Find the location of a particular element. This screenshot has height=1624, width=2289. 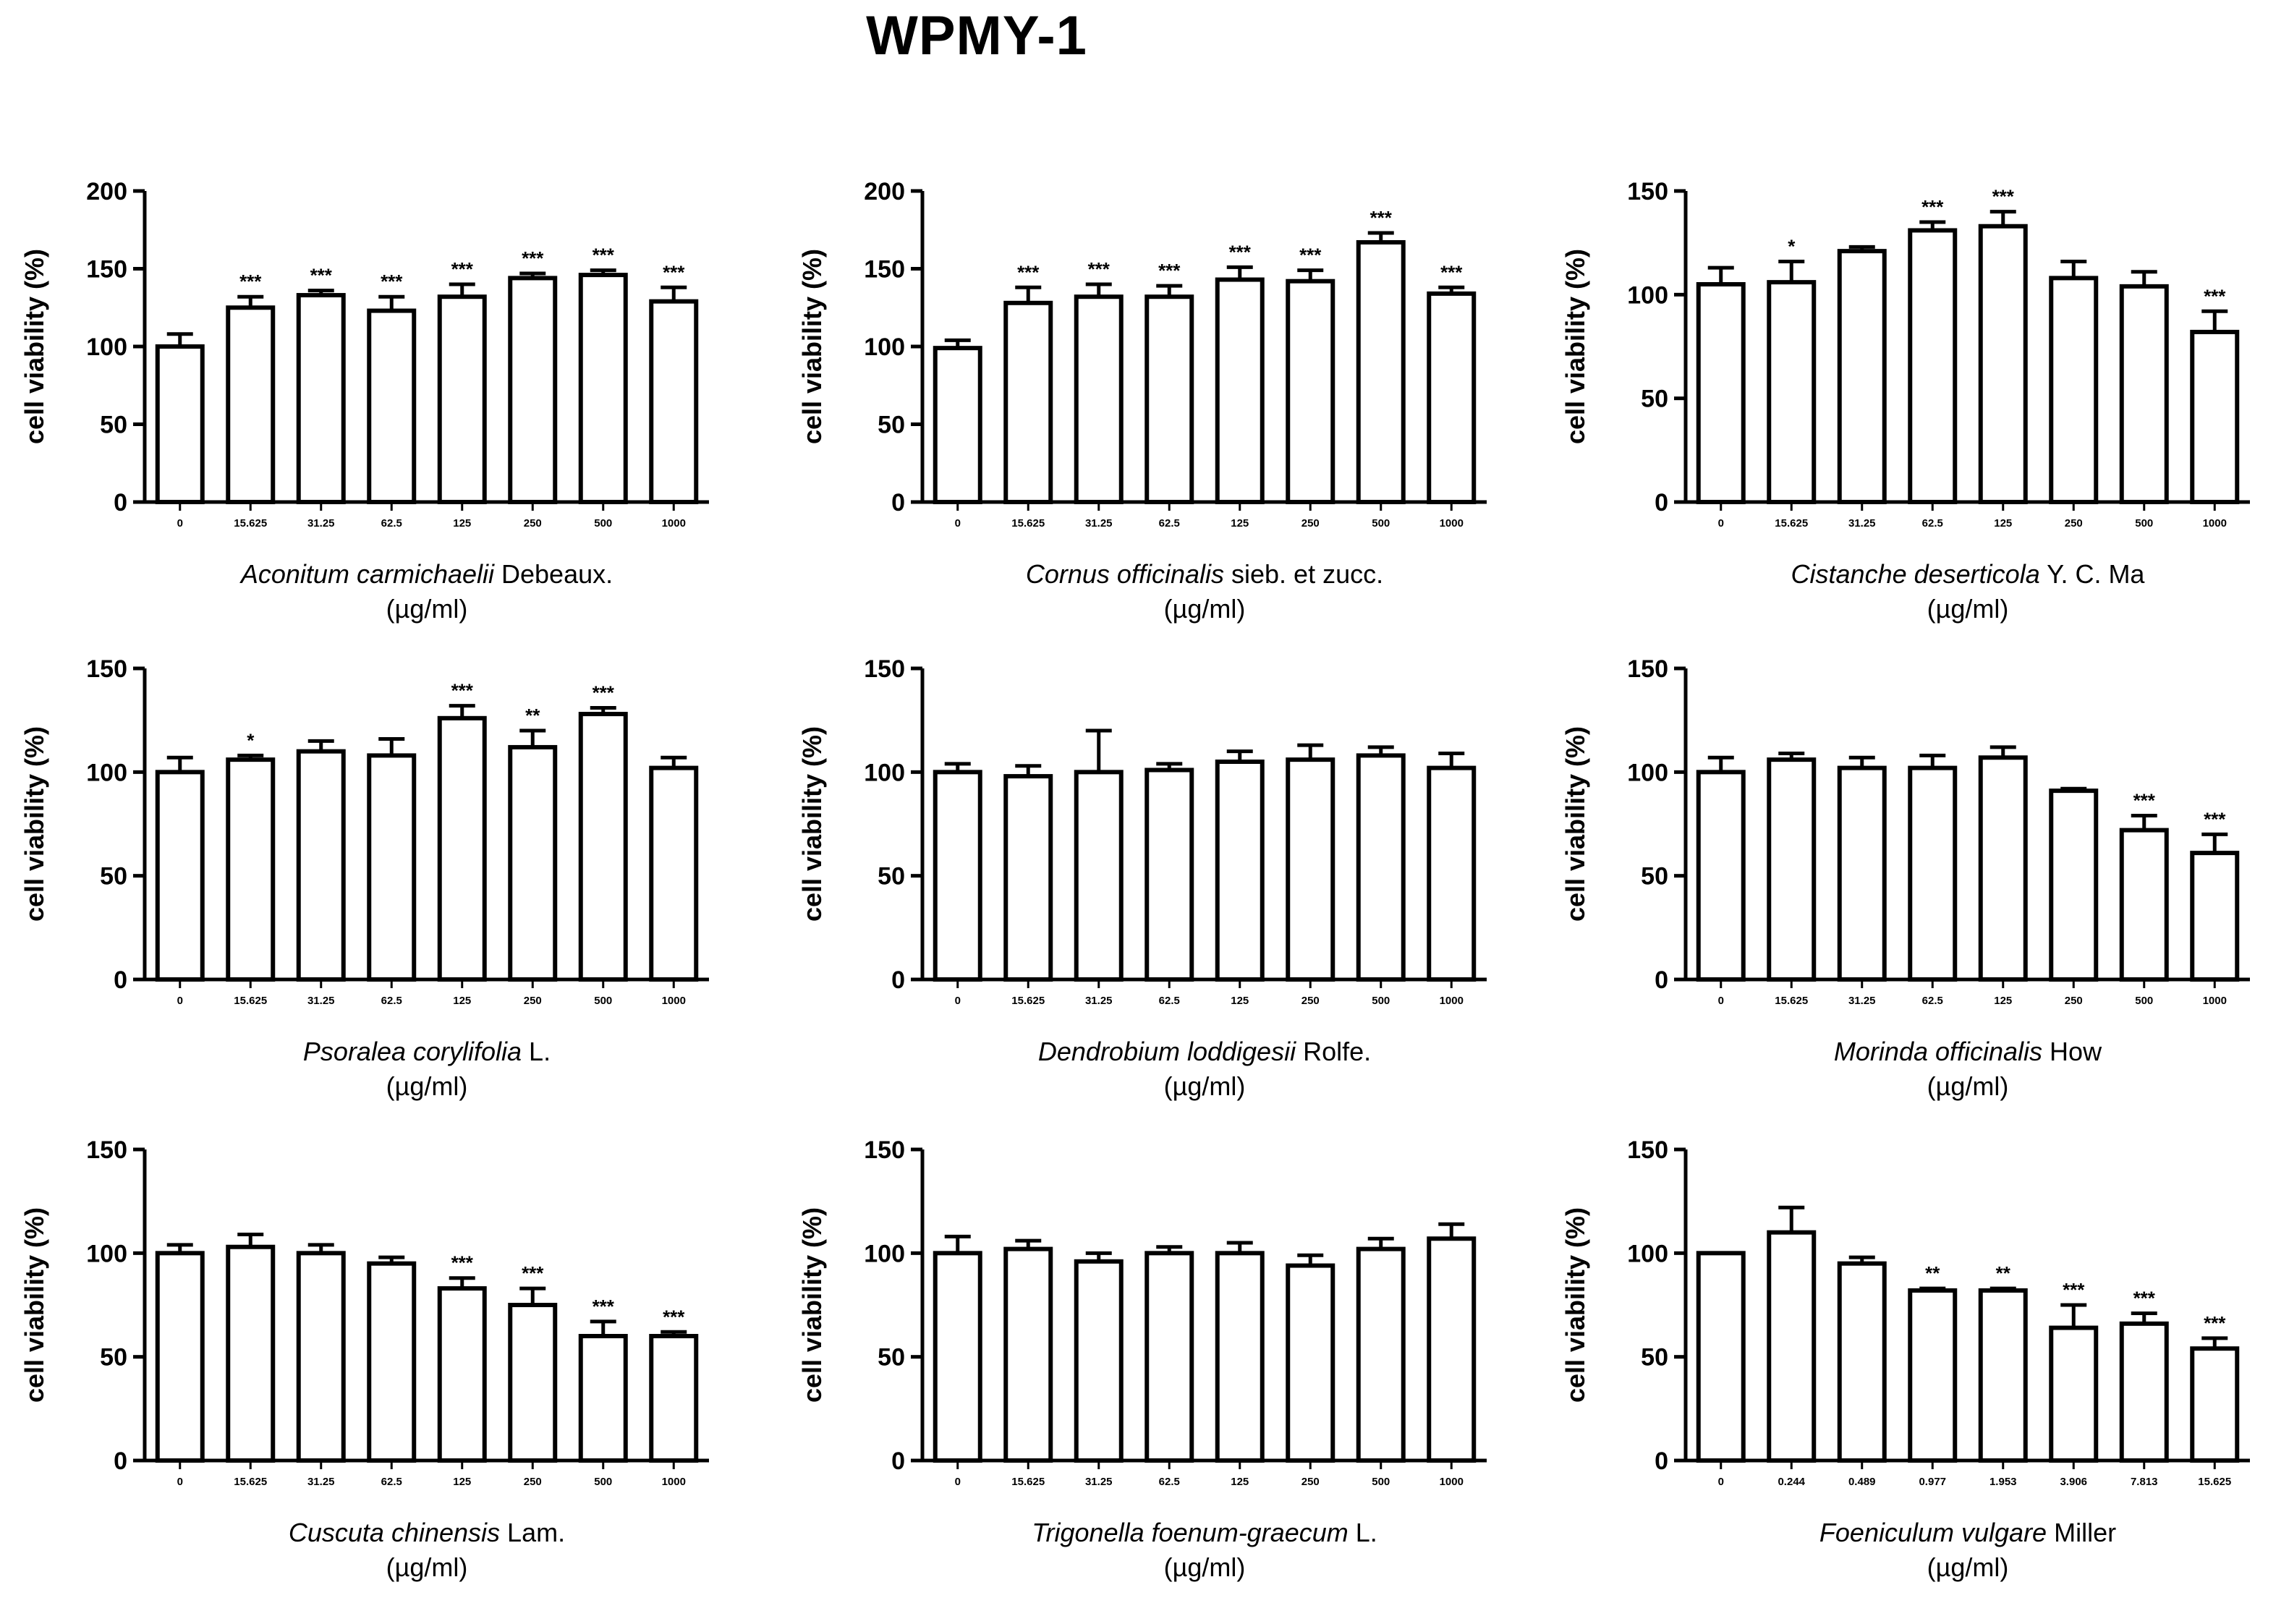

x-axis-caption: Psoralea corylifolia L. is located at coordinates (427, 1051).